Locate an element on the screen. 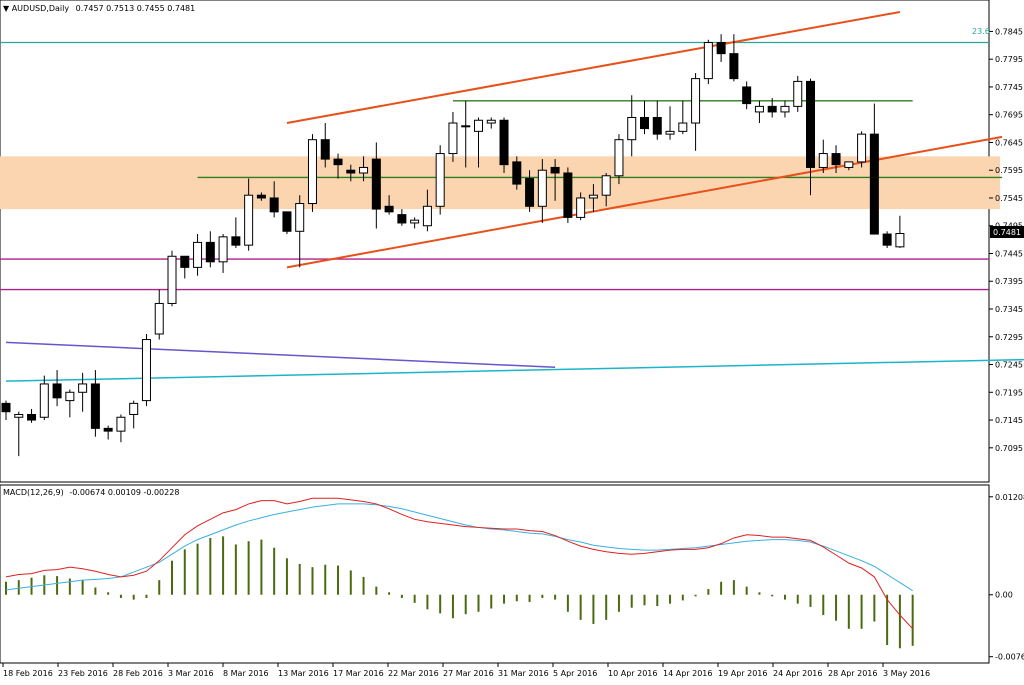  price-tick-label: 0.7145 is located at coordinates (1009, 420).